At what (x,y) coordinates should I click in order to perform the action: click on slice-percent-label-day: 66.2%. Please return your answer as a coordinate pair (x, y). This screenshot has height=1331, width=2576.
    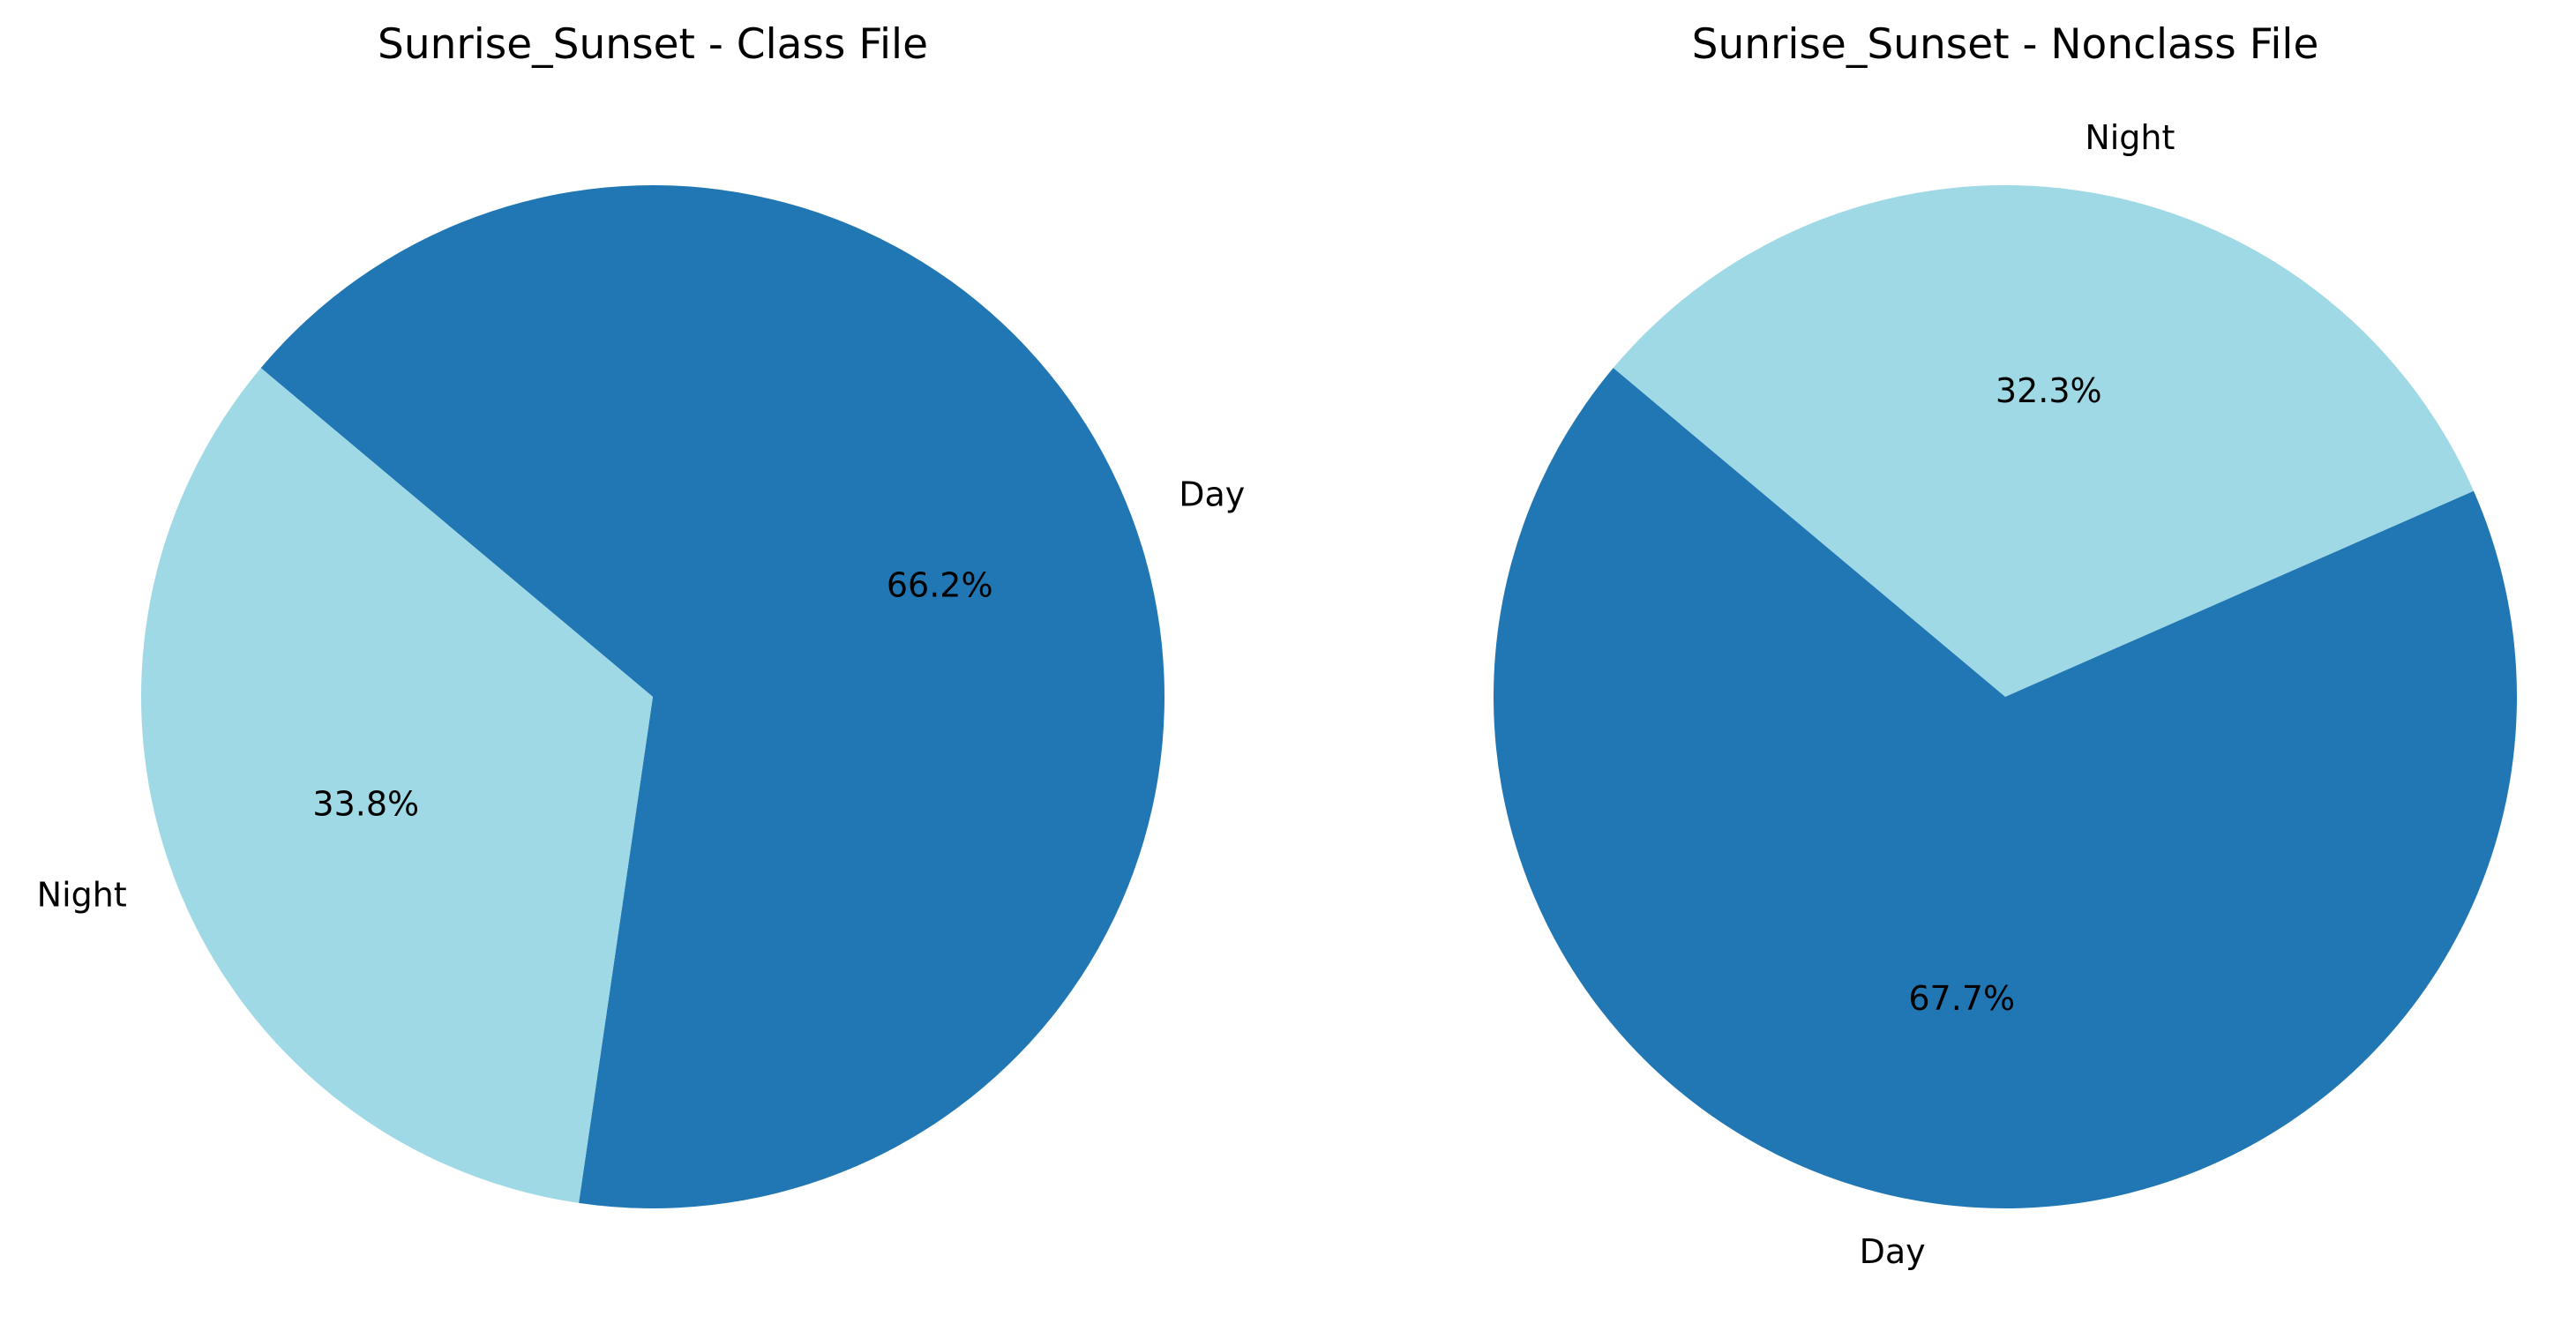
    Looking at the image, I should click on (940, 586).